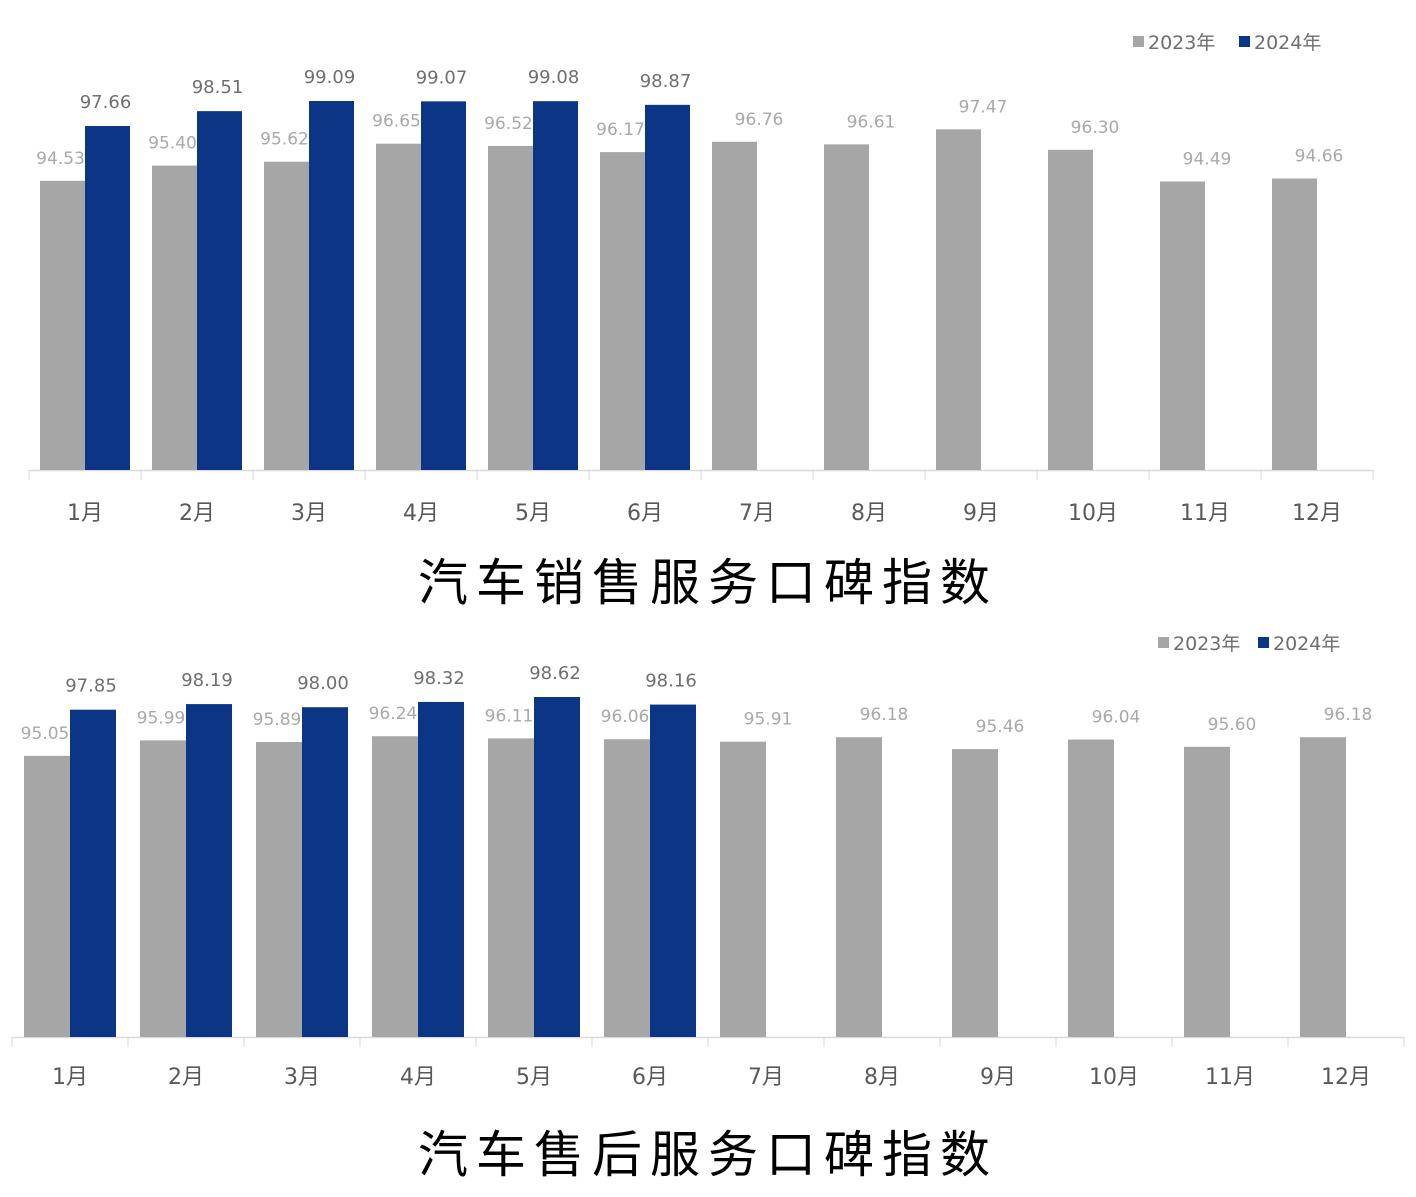 The image size is (1416, 1197). Describe the element at coordinates (1000, 727) in the screenshot. I see `data-label-2023: 95.46` at that location.